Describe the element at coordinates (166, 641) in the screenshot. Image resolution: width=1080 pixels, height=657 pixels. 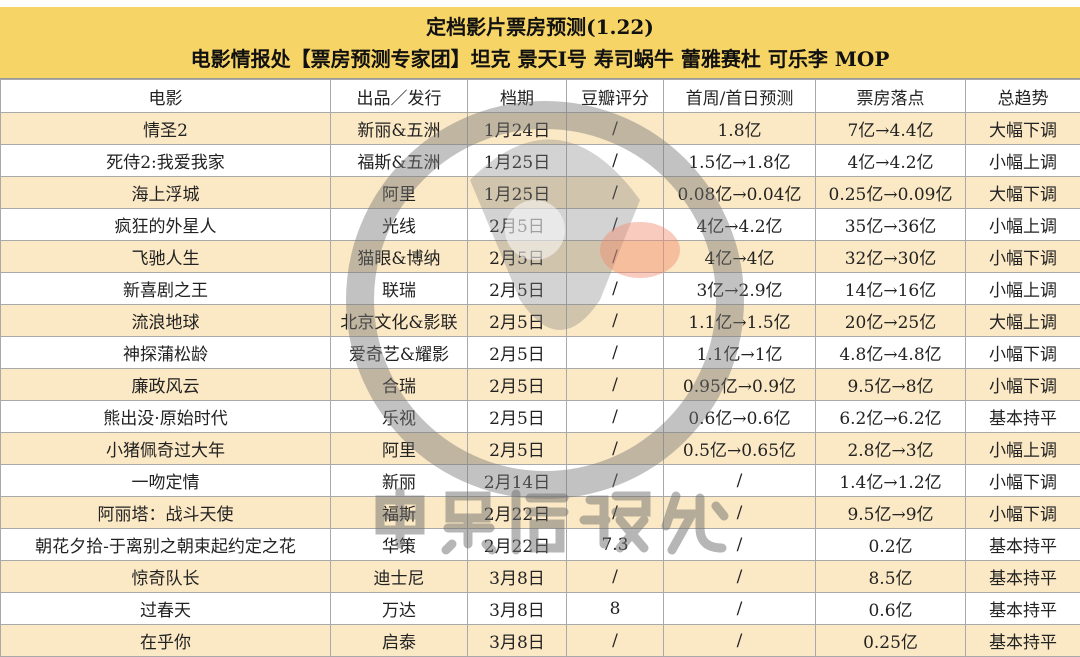
I see `cell-movie: 在乎你` at that location.